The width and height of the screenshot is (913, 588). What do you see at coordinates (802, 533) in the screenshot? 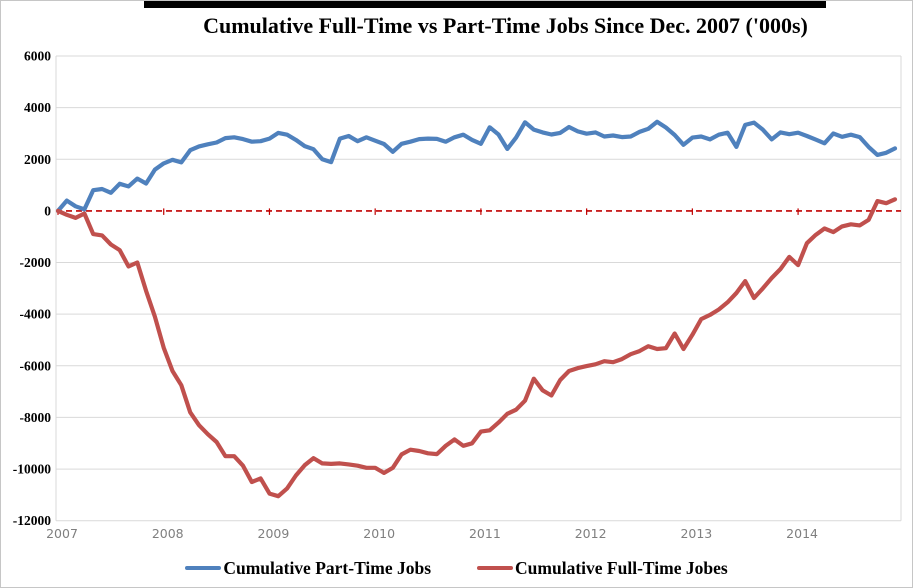
I see `x-axis-tick-label: 2014` at bounding box center [802, 533].